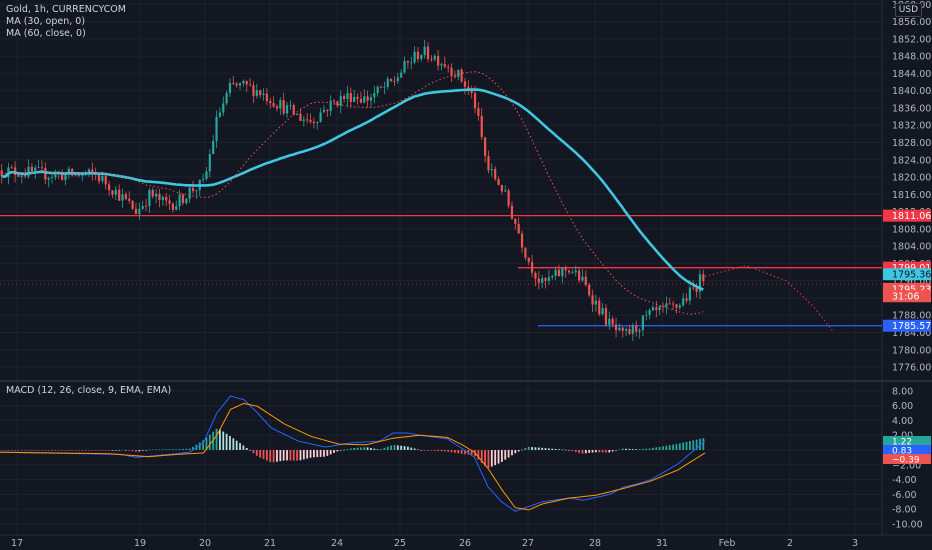 The height and width of the screenshot is (550, 932). I want to click on time-tick-label: 26, so click(465, 543).